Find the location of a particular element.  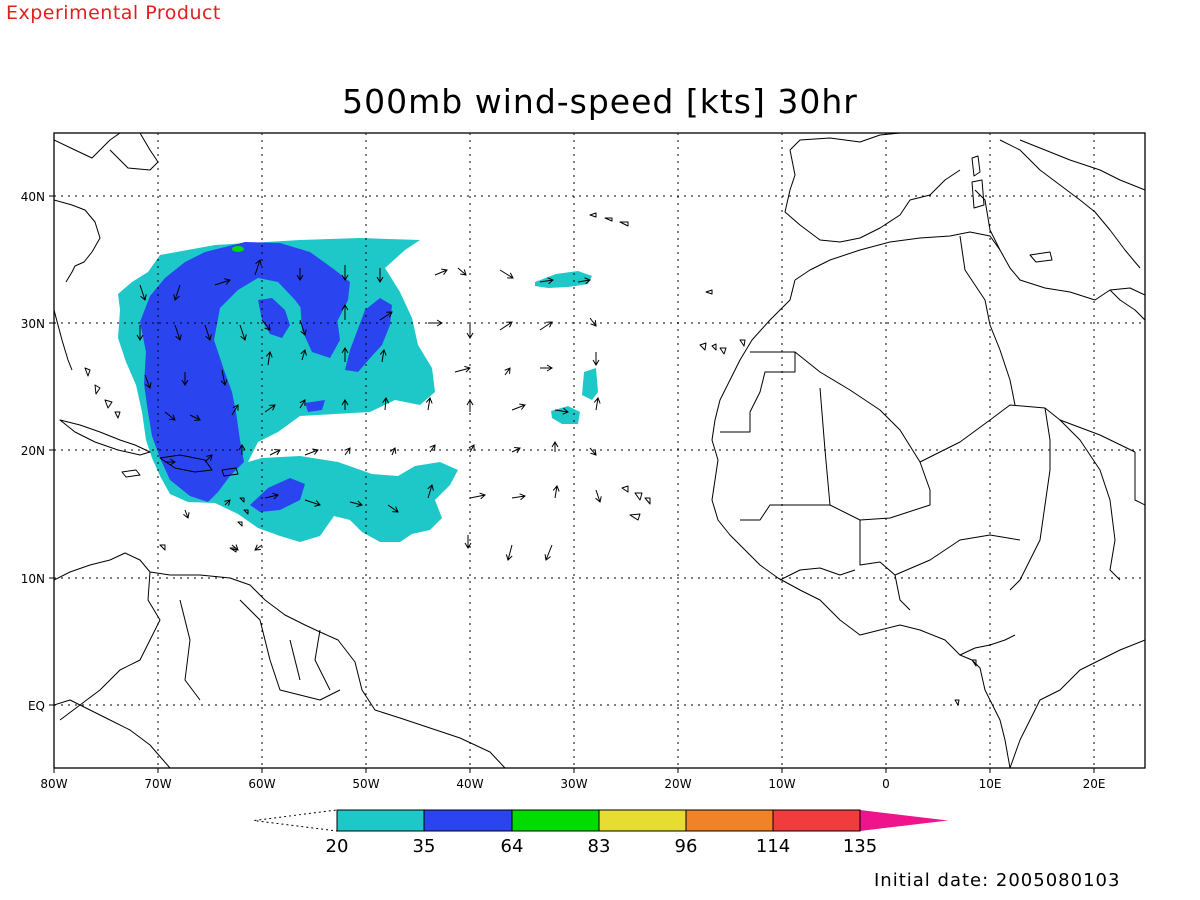

y-tick-label: 40N is located at coordinates (33, 197).